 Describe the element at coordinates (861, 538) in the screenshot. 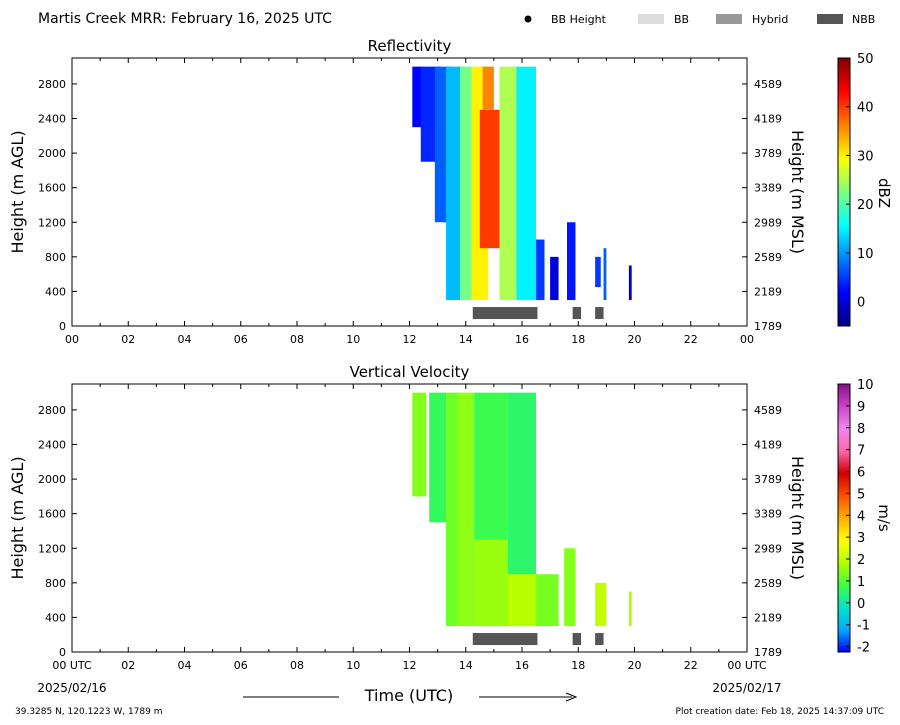

I see `colorbar-tick-label: 3` at that location.